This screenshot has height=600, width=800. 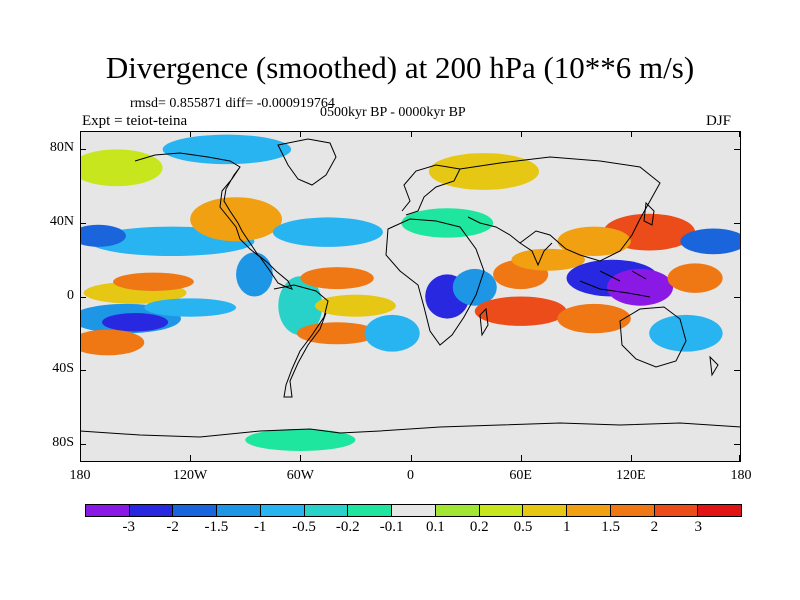 I want to click on coast-australia, so click(x=653, y=337).